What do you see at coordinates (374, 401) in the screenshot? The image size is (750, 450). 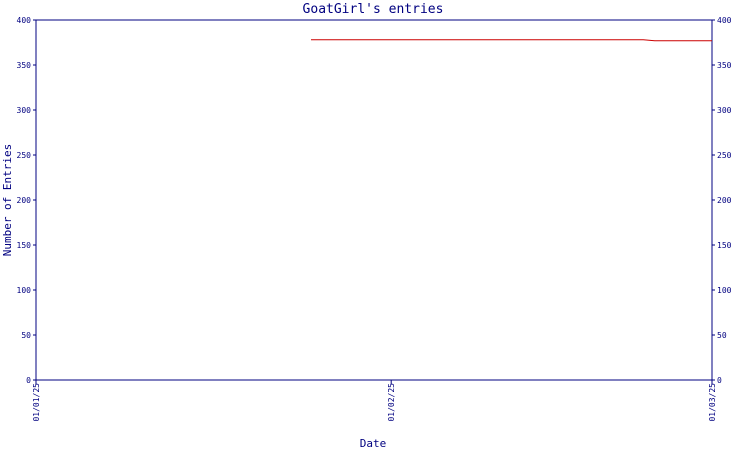 I see `x-axis-ticks: 01/01/25 01/02/25 01/03/25` at bounding box center [374, 401].